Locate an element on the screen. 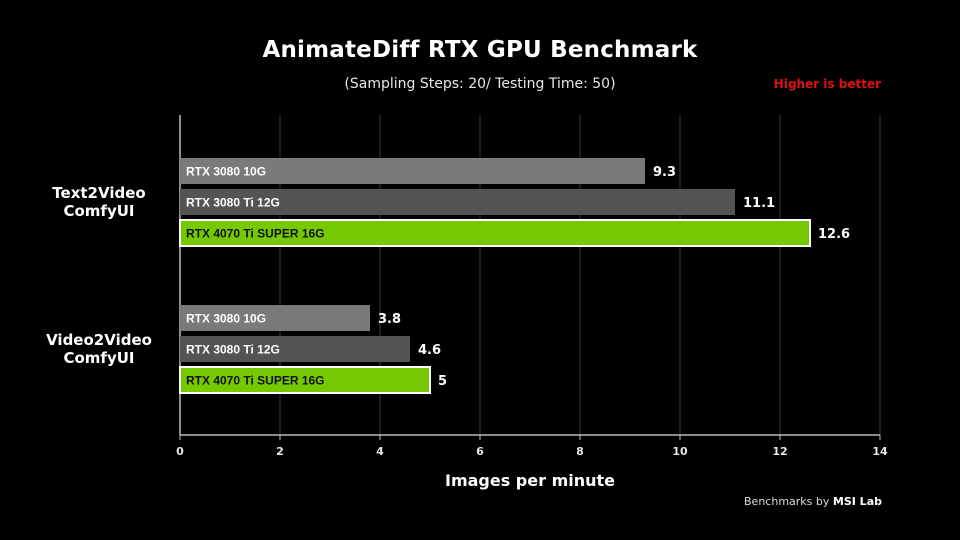  value-label-g1-s1: 4.6 is located at coordinates (429, 350).